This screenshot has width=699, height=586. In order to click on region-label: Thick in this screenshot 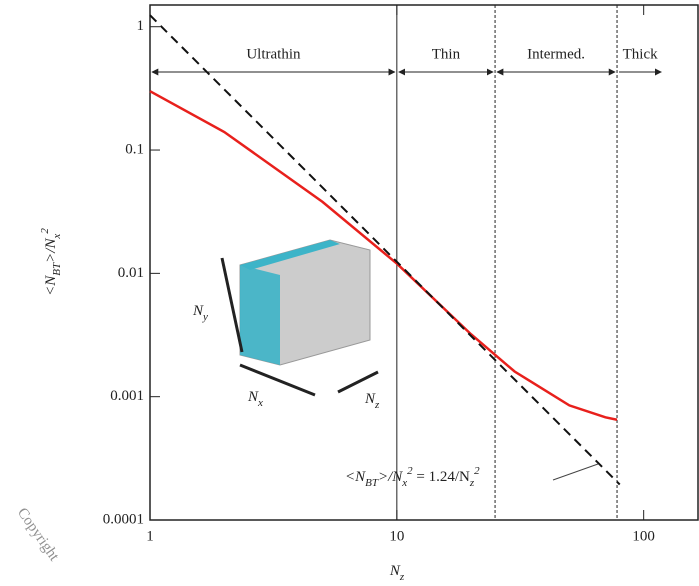, I will do `click(640, 54)`.